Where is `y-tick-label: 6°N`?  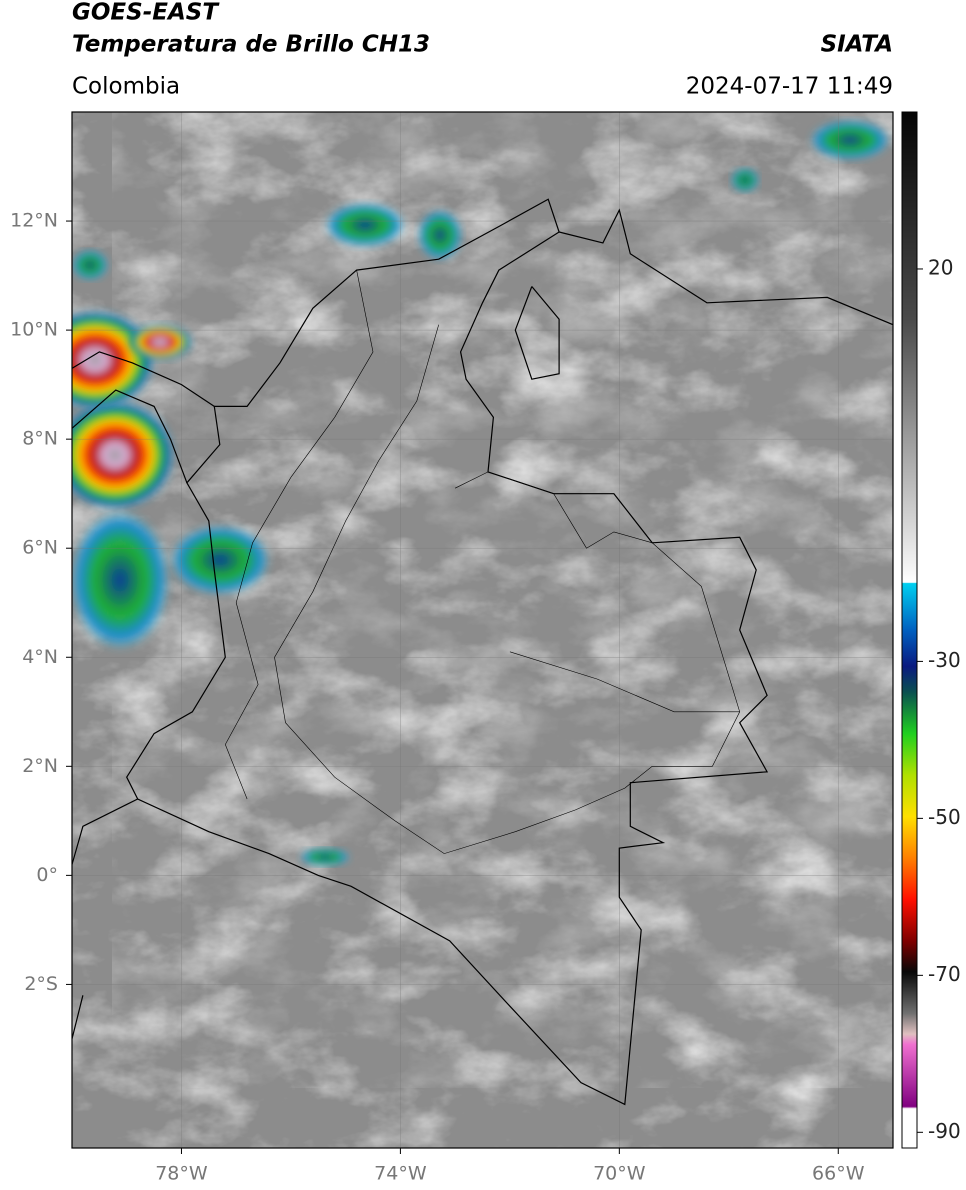
y-tick-label: 6°N is located at coordinates (40, 548).